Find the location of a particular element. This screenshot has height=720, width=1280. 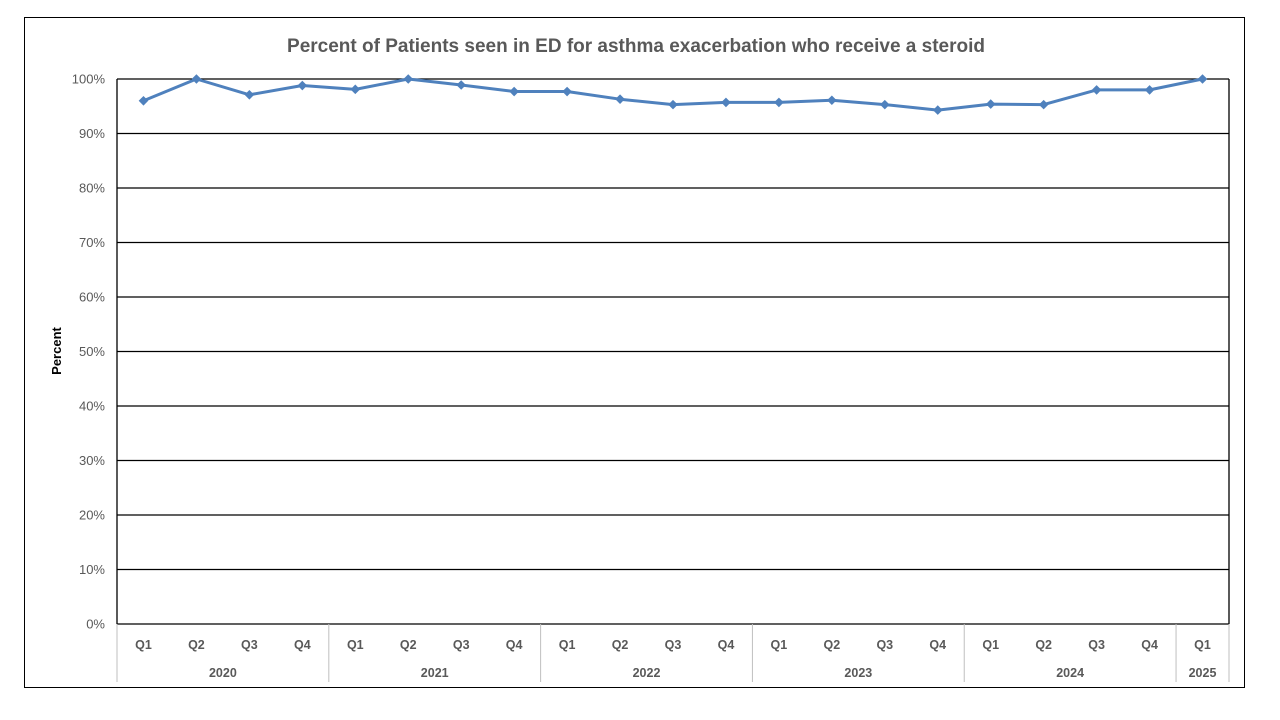

y-tick-label: 10% is located at coordinates (92, 569).